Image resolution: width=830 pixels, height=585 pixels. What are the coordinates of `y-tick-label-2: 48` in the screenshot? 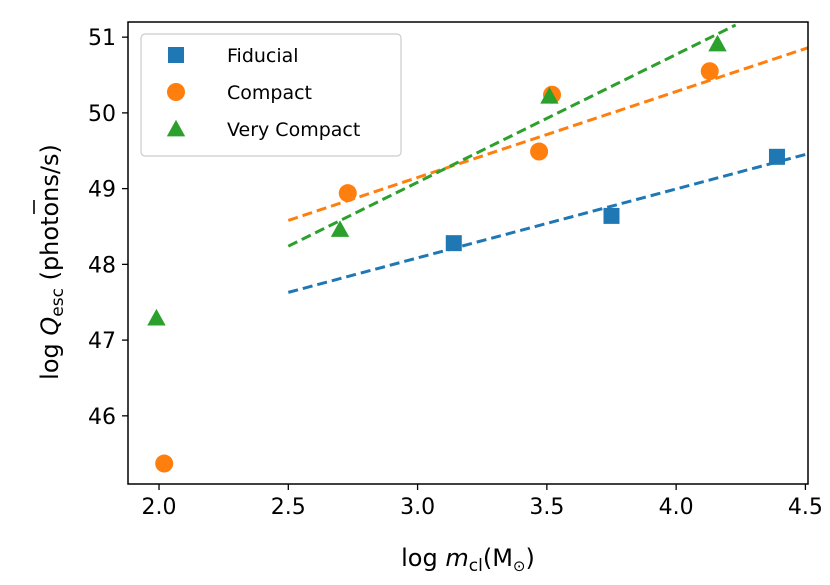 It's located at (102, 265).